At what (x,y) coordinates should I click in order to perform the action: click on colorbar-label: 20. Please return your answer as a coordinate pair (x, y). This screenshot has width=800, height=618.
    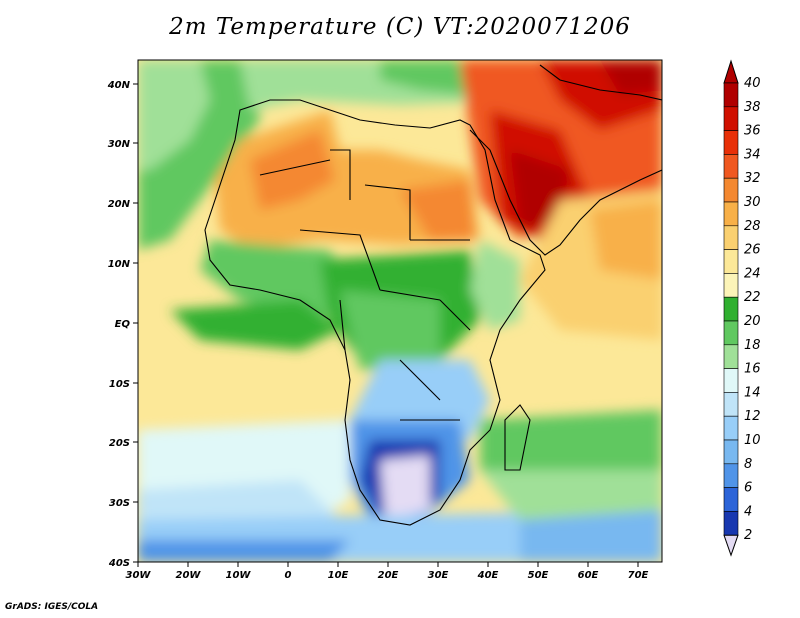
    Looking at the image, I should click on (752, 321).